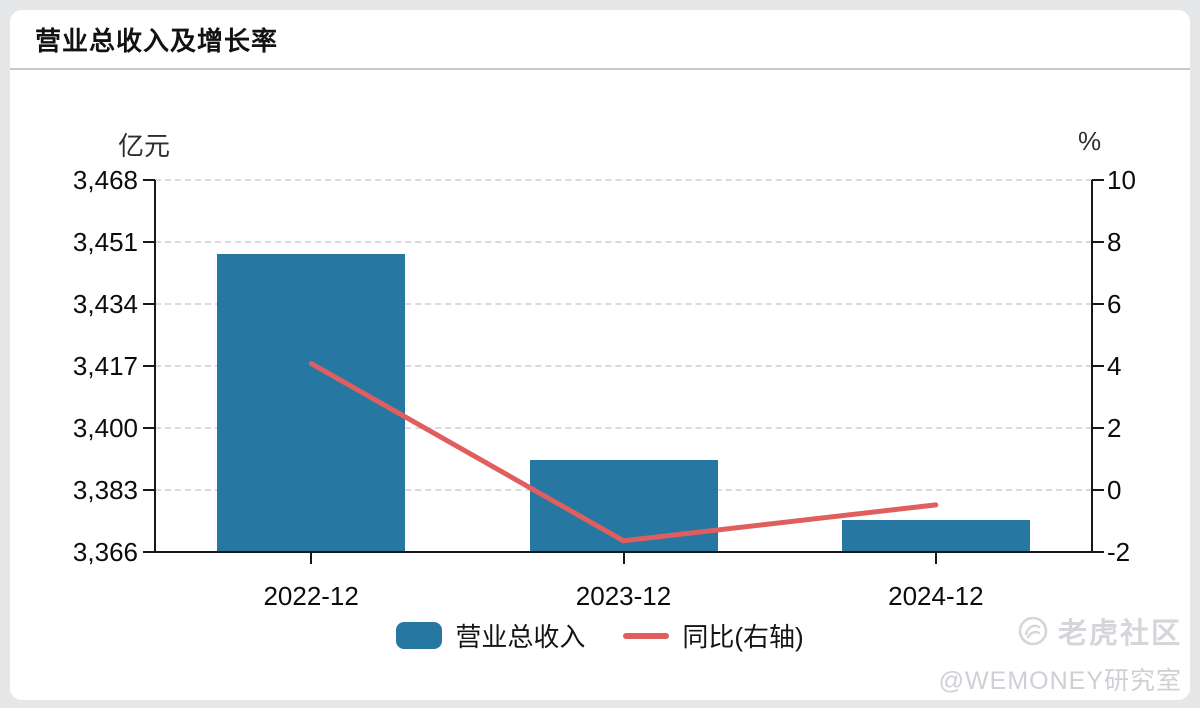  What do you see at coordinates (1114, 366) in the screenshot?
I see `y-axis-label-right: 4` at bounding box center [1114, 366].